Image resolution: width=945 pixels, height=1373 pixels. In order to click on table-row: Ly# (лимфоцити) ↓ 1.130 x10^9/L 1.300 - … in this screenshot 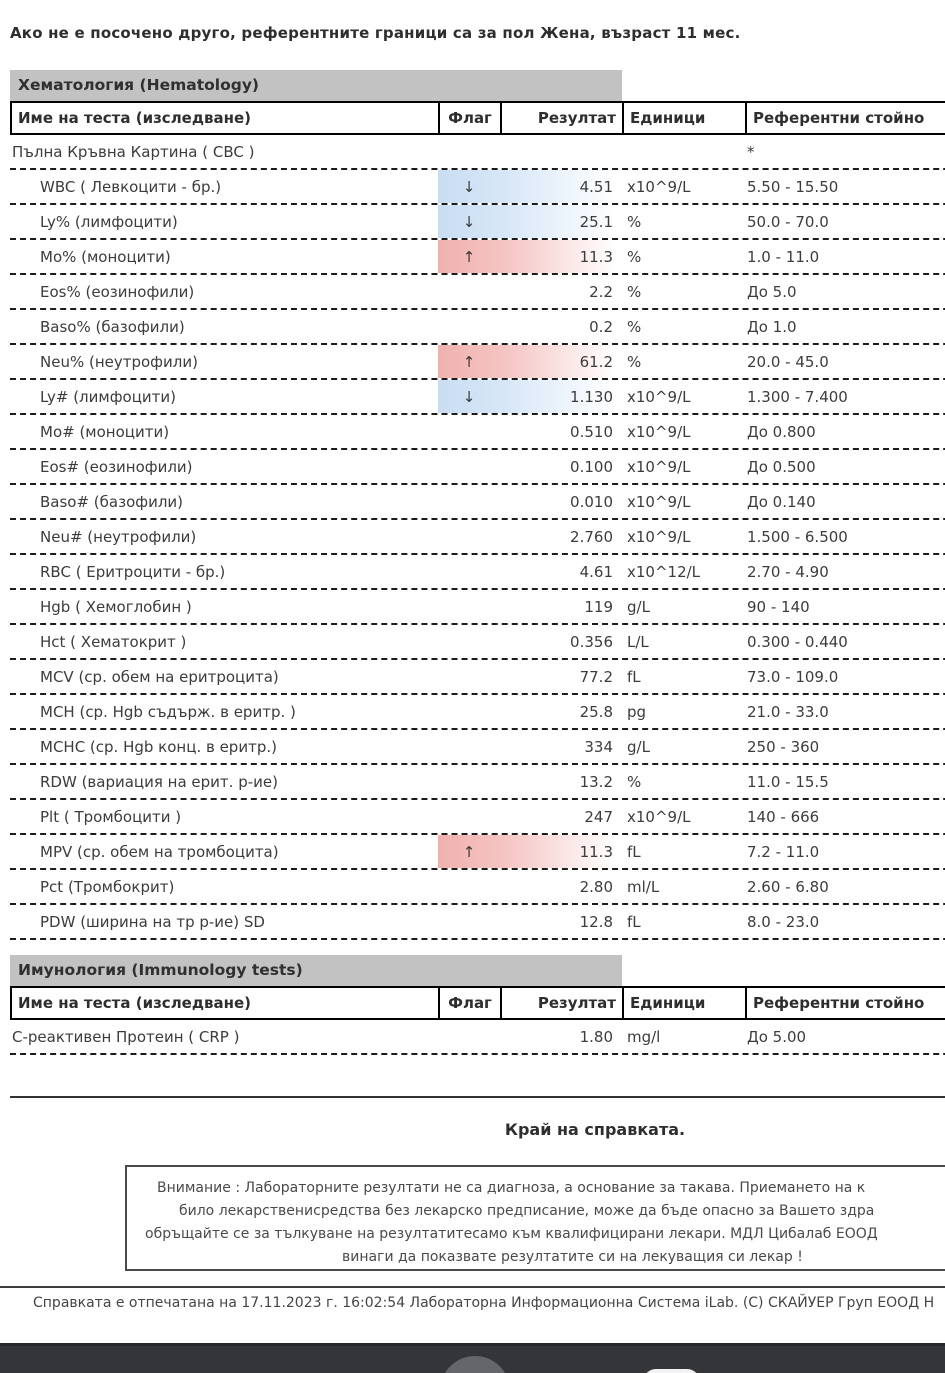, I will do `click(477, 397)`.